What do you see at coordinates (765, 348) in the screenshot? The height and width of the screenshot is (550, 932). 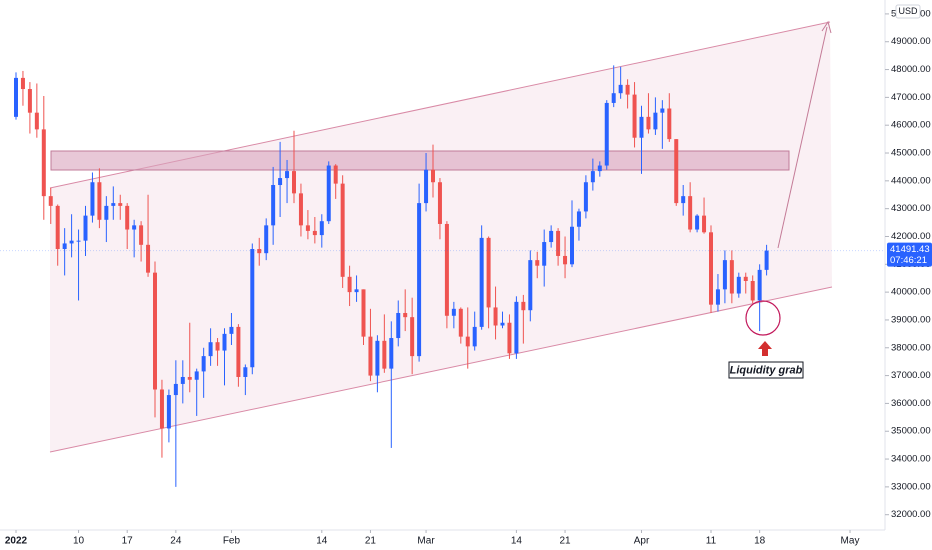 I see `up-arrow-icon` at bounding box center [765, 348].